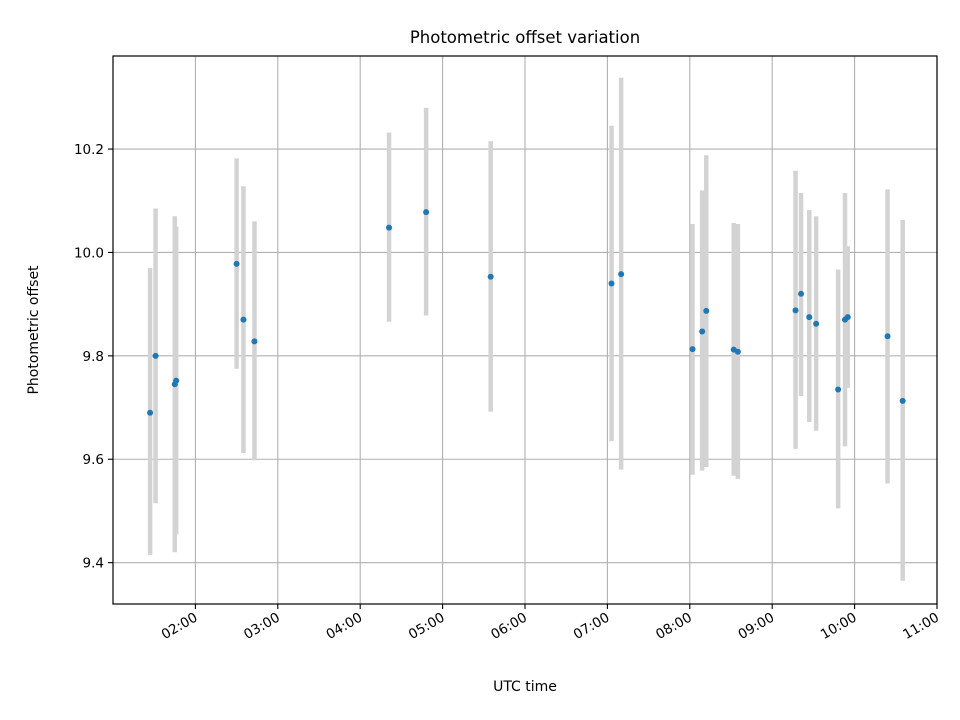  Describe the element at coordinates (93, 564) in the screenshot. I see `y-tick-label: 9.4` at that location.